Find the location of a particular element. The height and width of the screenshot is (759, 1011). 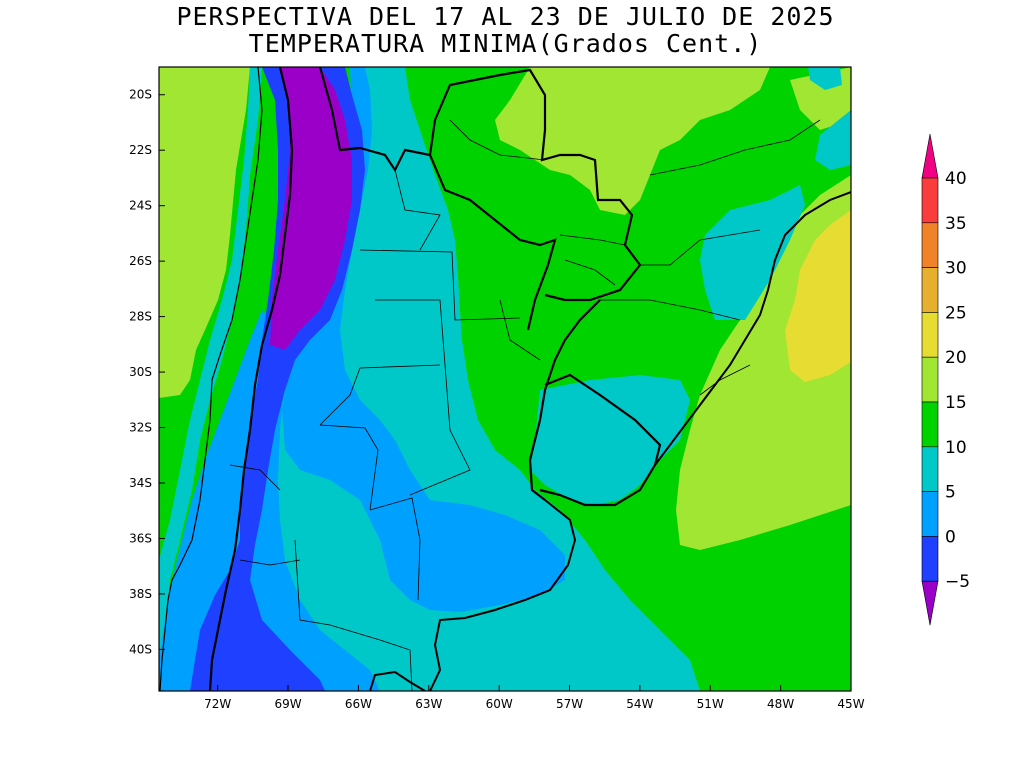

colorbar-label: 15 is located at coordinates (956, 403).